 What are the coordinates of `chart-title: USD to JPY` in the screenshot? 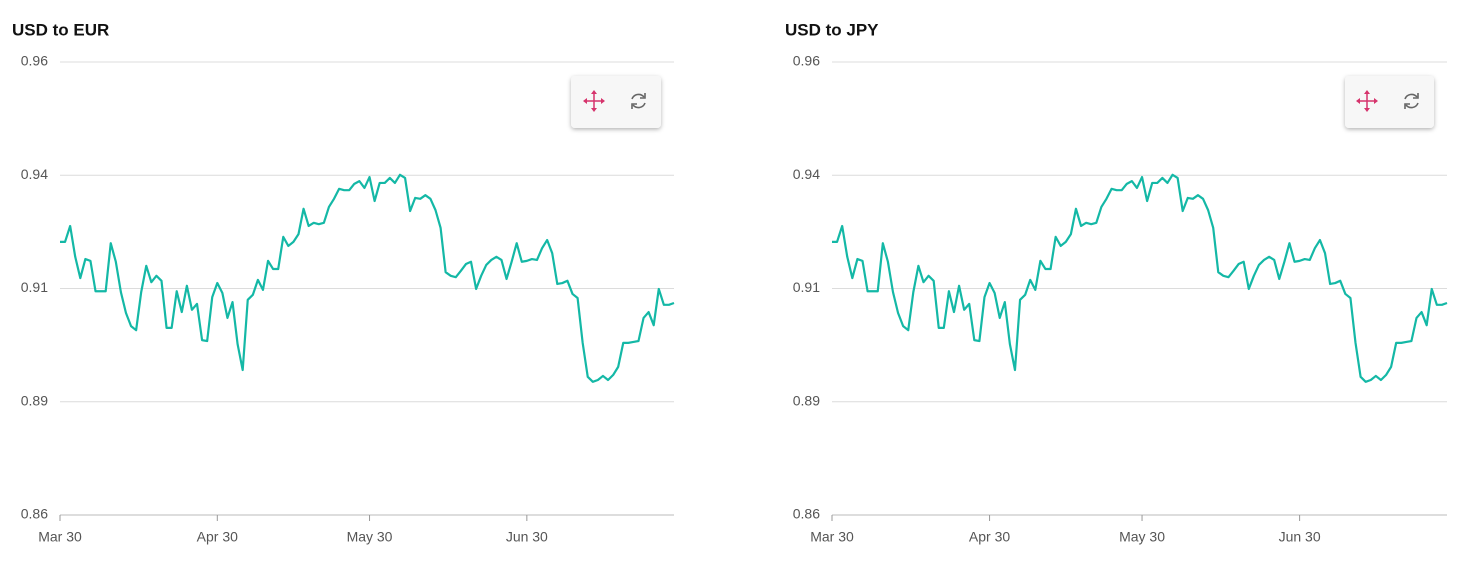 It's located at (832, 29).